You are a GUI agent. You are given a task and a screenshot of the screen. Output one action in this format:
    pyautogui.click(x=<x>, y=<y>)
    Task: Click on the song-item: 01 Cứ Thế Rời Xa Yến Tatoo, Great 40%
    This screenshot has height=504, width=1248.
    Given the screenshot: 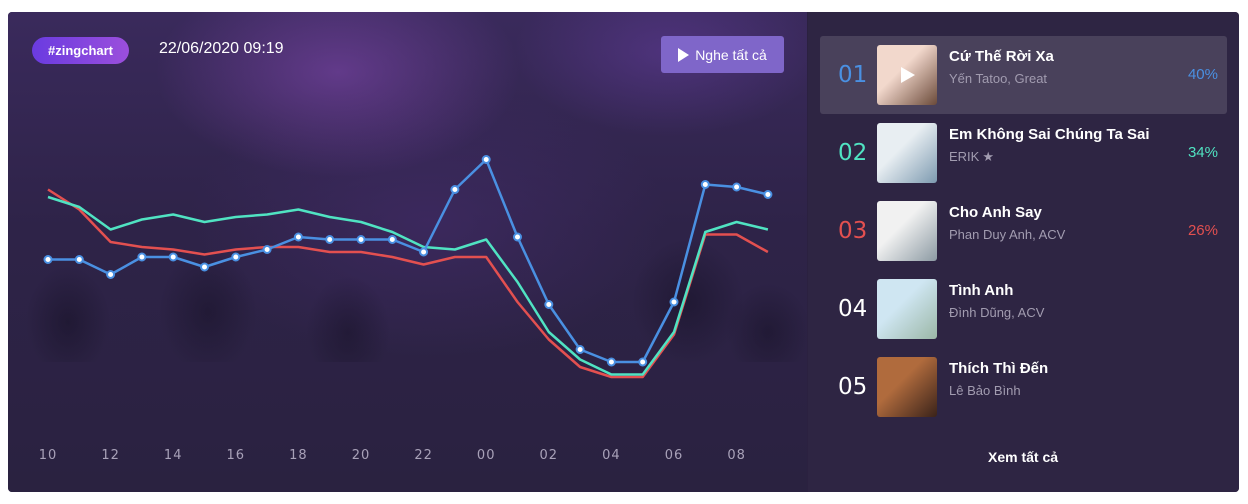 What is the action you would take?
    pyautogui.click(x=1023, y=75)
    